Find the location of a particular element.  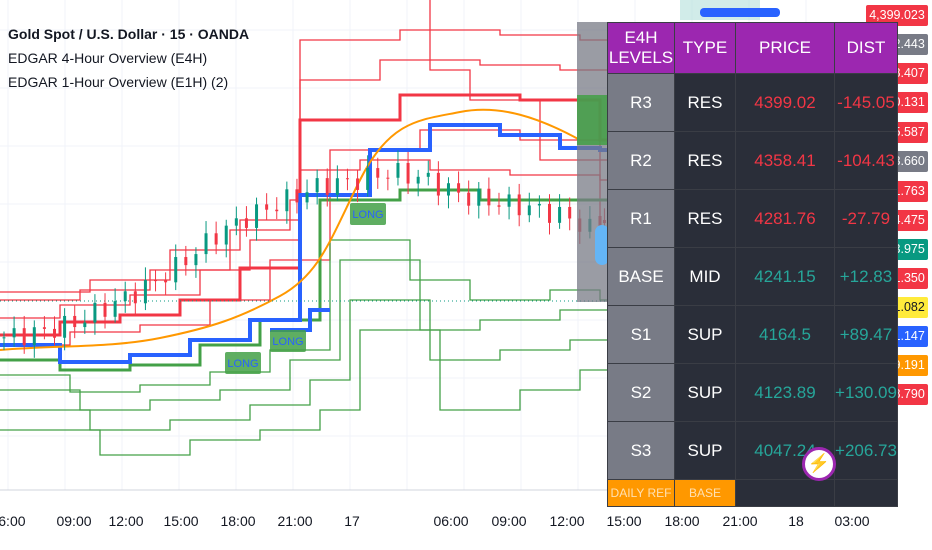

level-row: S1 SUP 4164.5 +89.47 is located at coordinates (752, 334).